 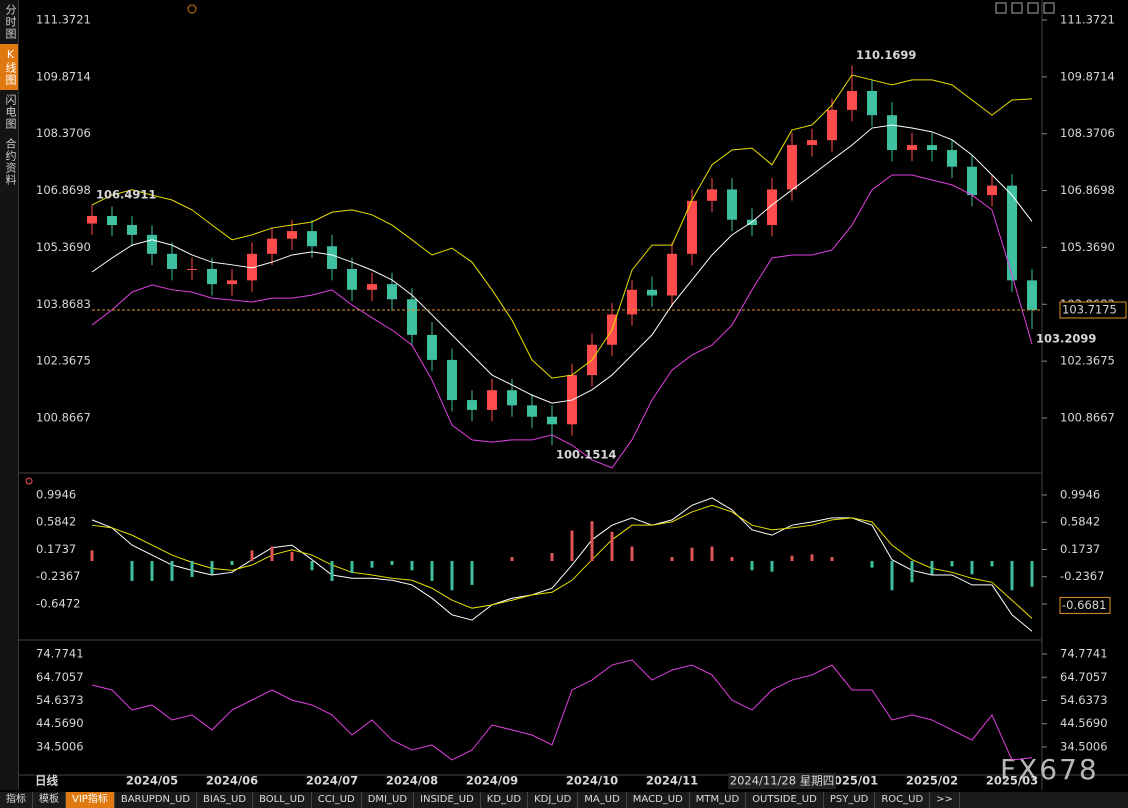 I want to click on toolbar-item: CCI_UD, so click(x=337, y=800).